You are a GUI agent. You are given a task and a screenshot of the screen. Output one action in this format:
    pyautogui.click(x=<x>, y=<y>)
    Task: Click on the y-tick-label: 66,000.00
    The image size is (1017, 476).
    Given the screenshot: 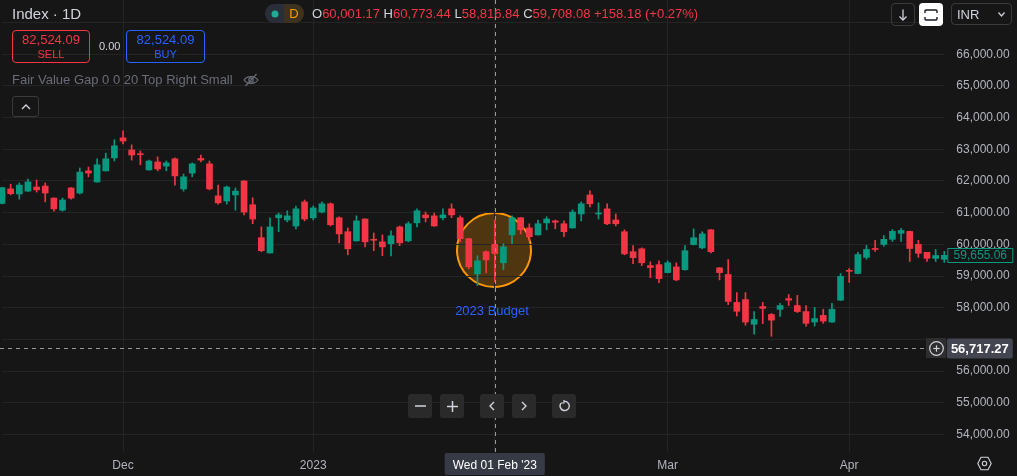 What is the action you would take?
    pyautogui.click(x=983, y=53)
    